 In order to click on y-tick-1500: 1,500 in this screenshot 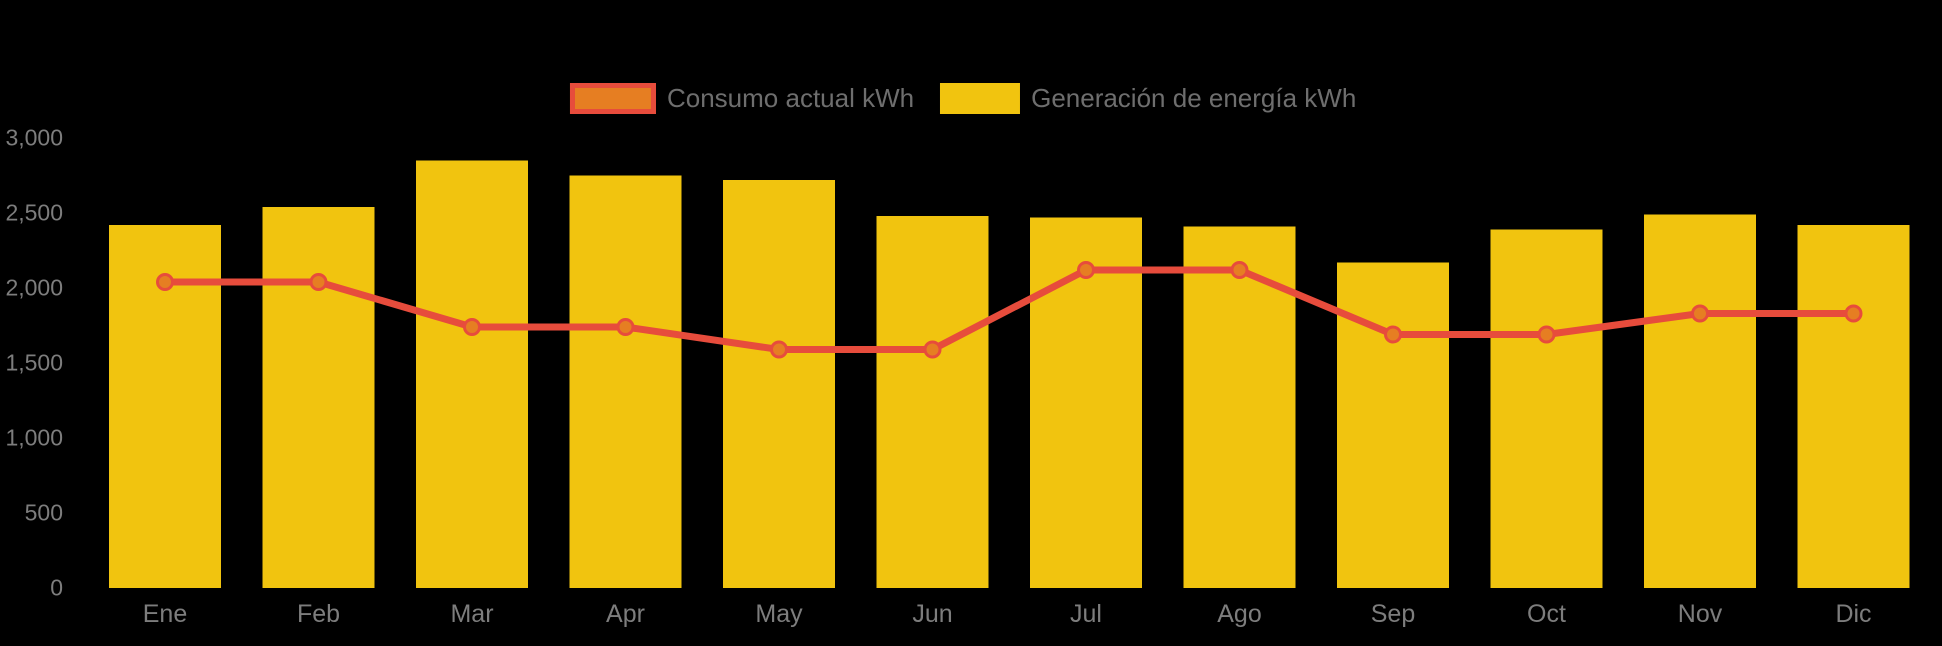, I will do `click(34, 362)`.